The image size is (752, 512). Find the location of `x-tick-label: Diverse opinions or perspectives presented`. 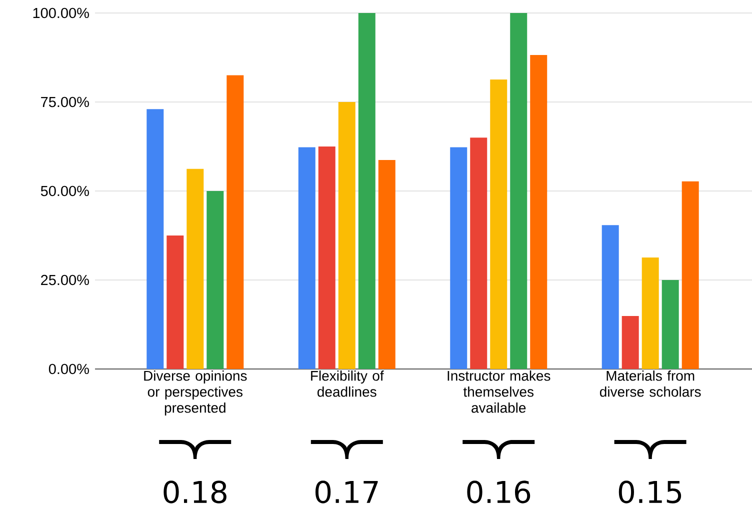

x-tick-label: Diverse opinions or perspectives presented is located at coordinates (195, 393).